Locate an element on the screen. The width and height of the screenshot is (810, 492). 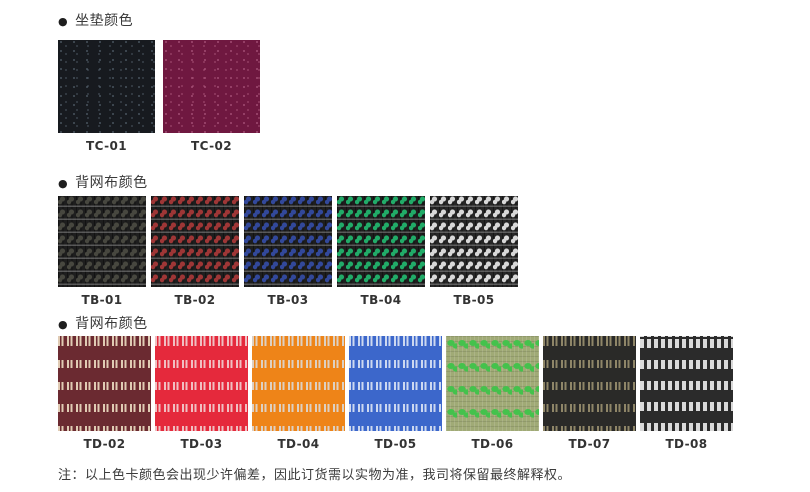
swatch-code-label: TB-01 is located at coordinates (102, 300).